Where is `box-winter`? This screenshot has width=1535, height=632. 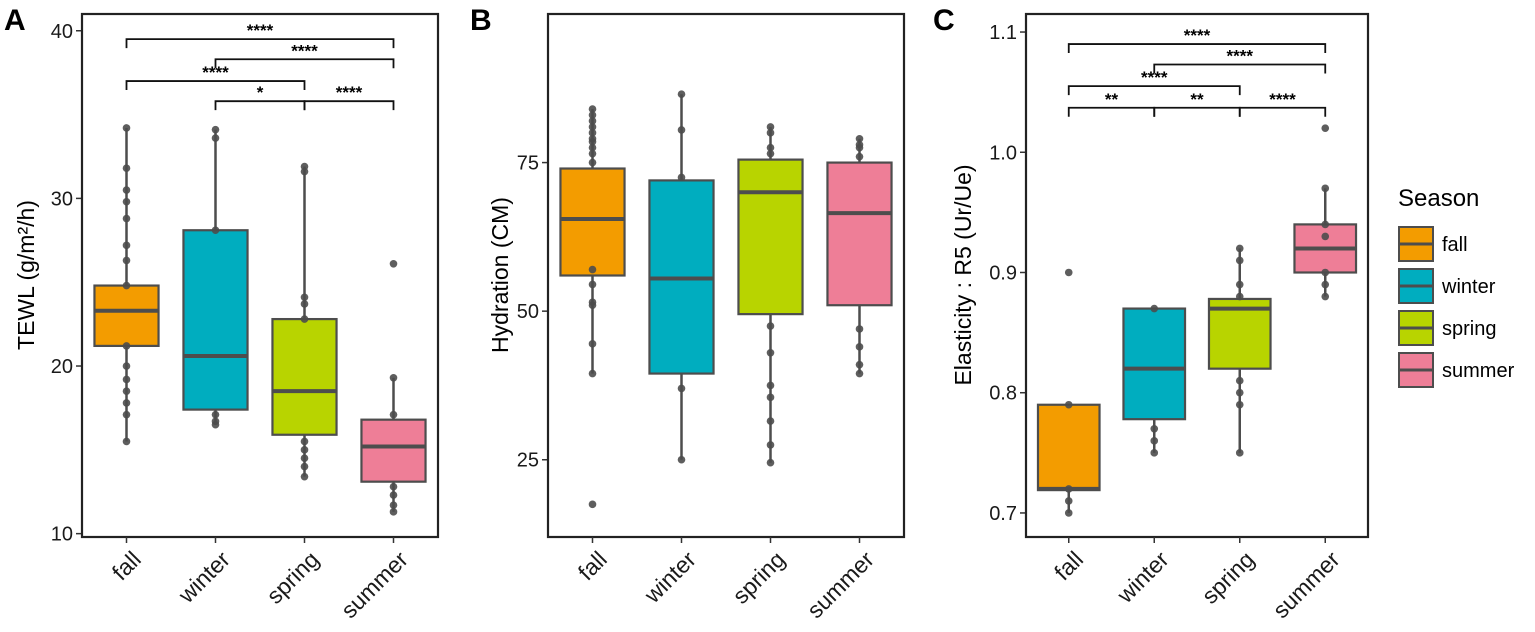
box-winter is located at coordinates (215, 320).